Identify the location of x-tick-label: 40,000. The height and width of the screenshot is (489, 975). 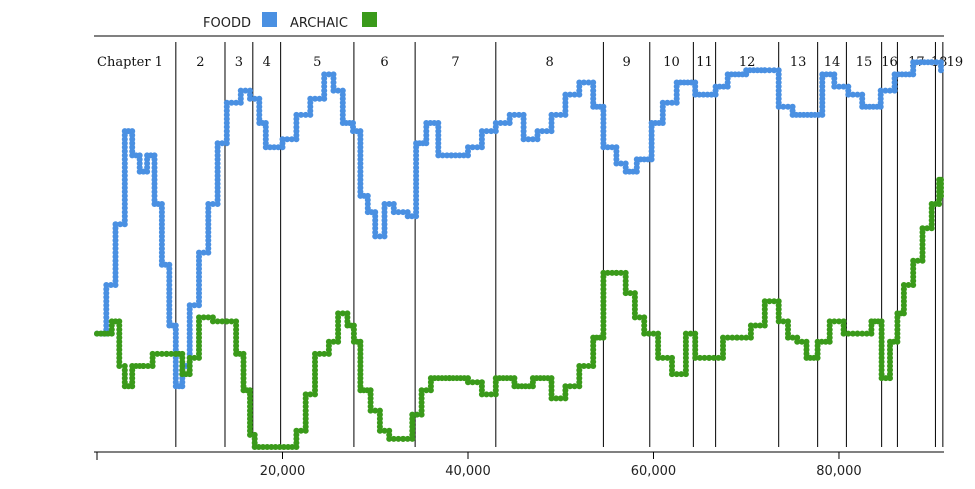
(468, 471).